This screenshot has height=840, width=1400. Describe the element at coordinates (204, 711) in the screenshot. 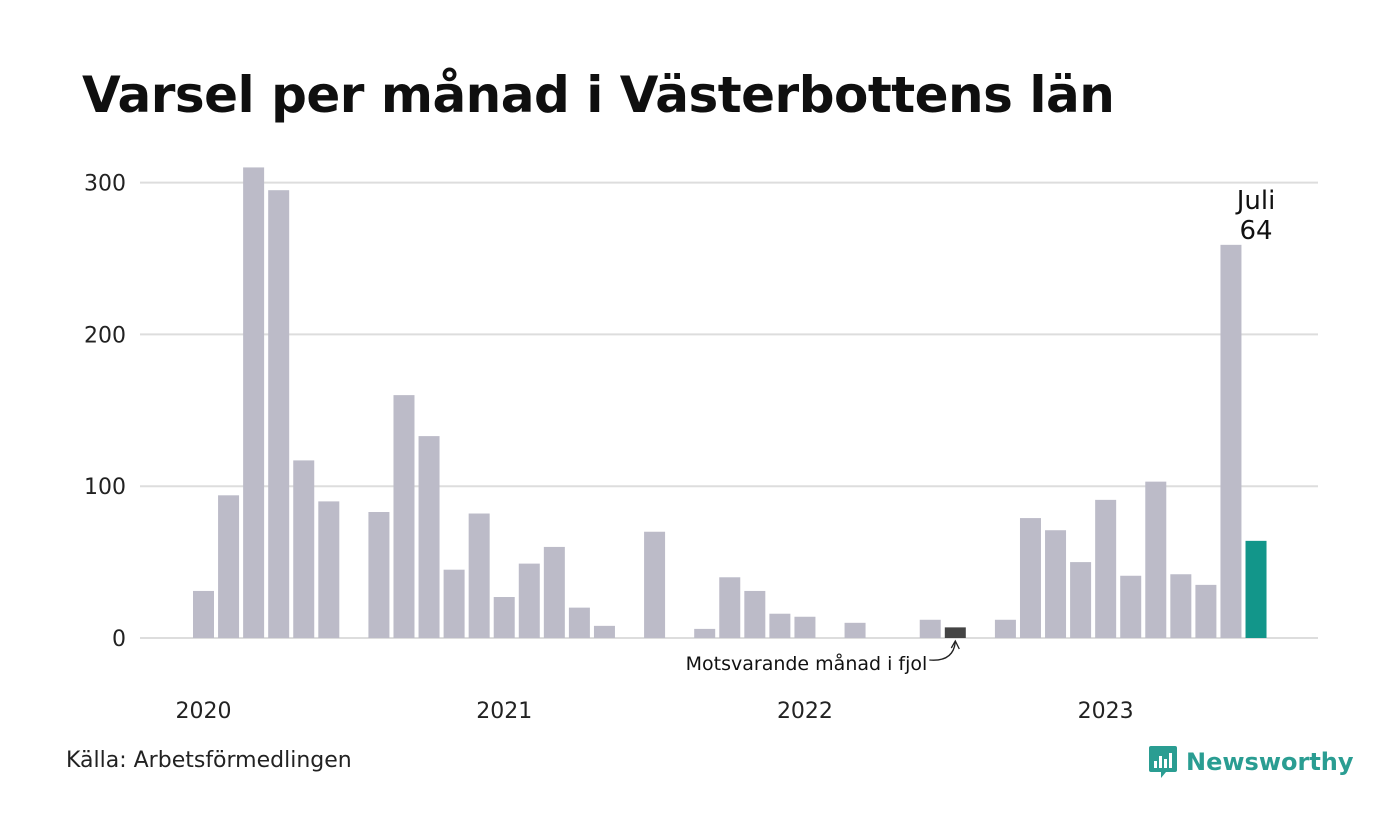

I see `x-year-label: 2020` at that location.